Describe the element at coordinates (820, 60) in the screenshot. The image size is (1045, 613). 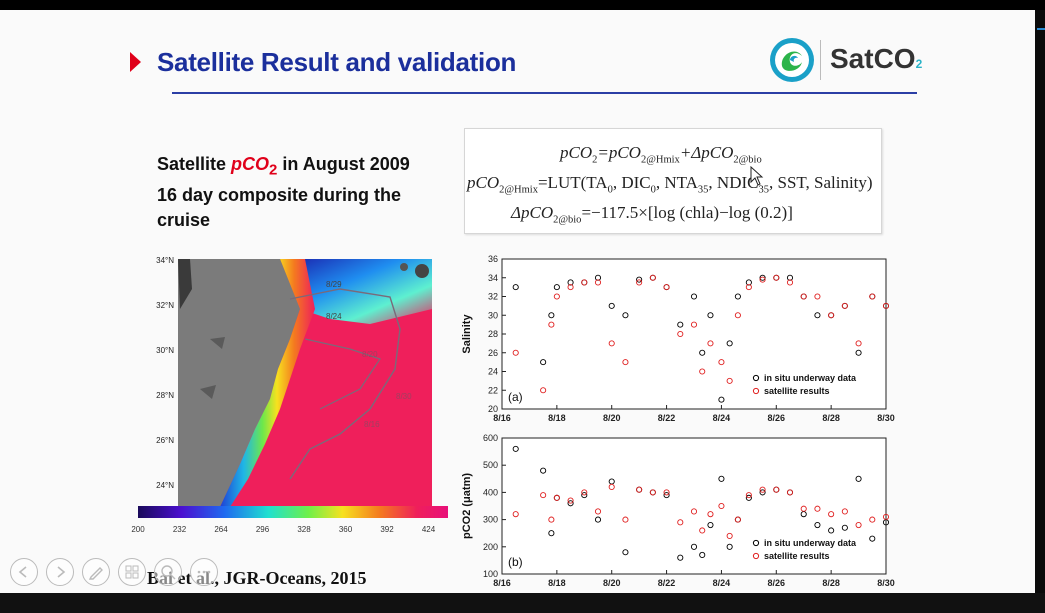
I see `logo-separator` at that location.